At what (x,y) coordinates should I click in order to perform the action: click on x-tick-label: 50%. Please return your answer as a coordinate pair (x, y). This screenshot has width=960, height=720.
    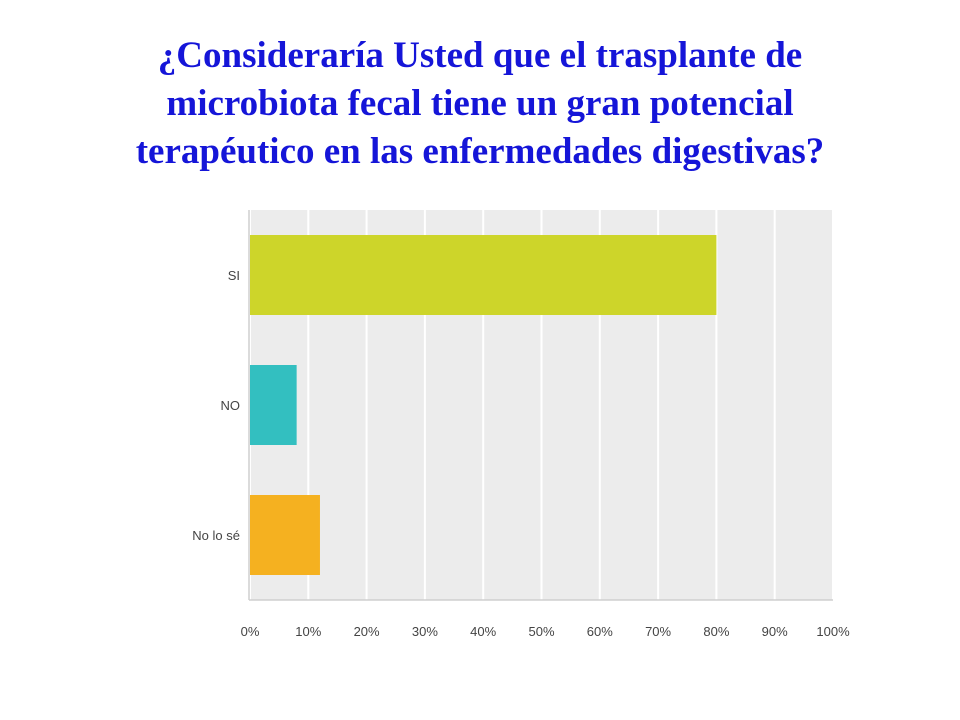
    Looking at the image, I should click on (541, 631).